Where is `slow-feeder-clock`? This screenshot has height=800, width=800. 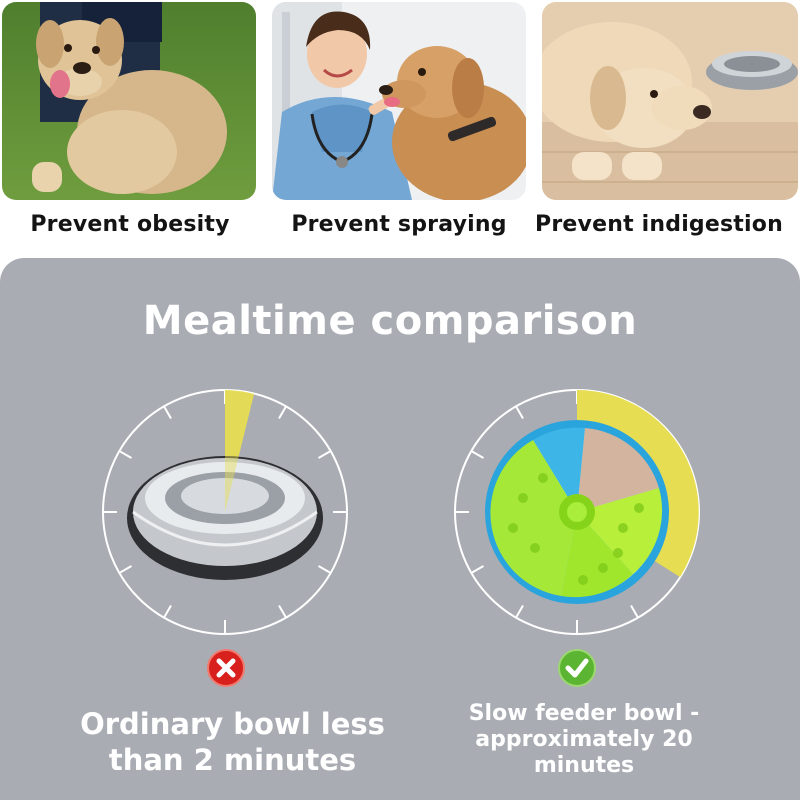
slow-feeder-clock is located at coordinates (577, 514).